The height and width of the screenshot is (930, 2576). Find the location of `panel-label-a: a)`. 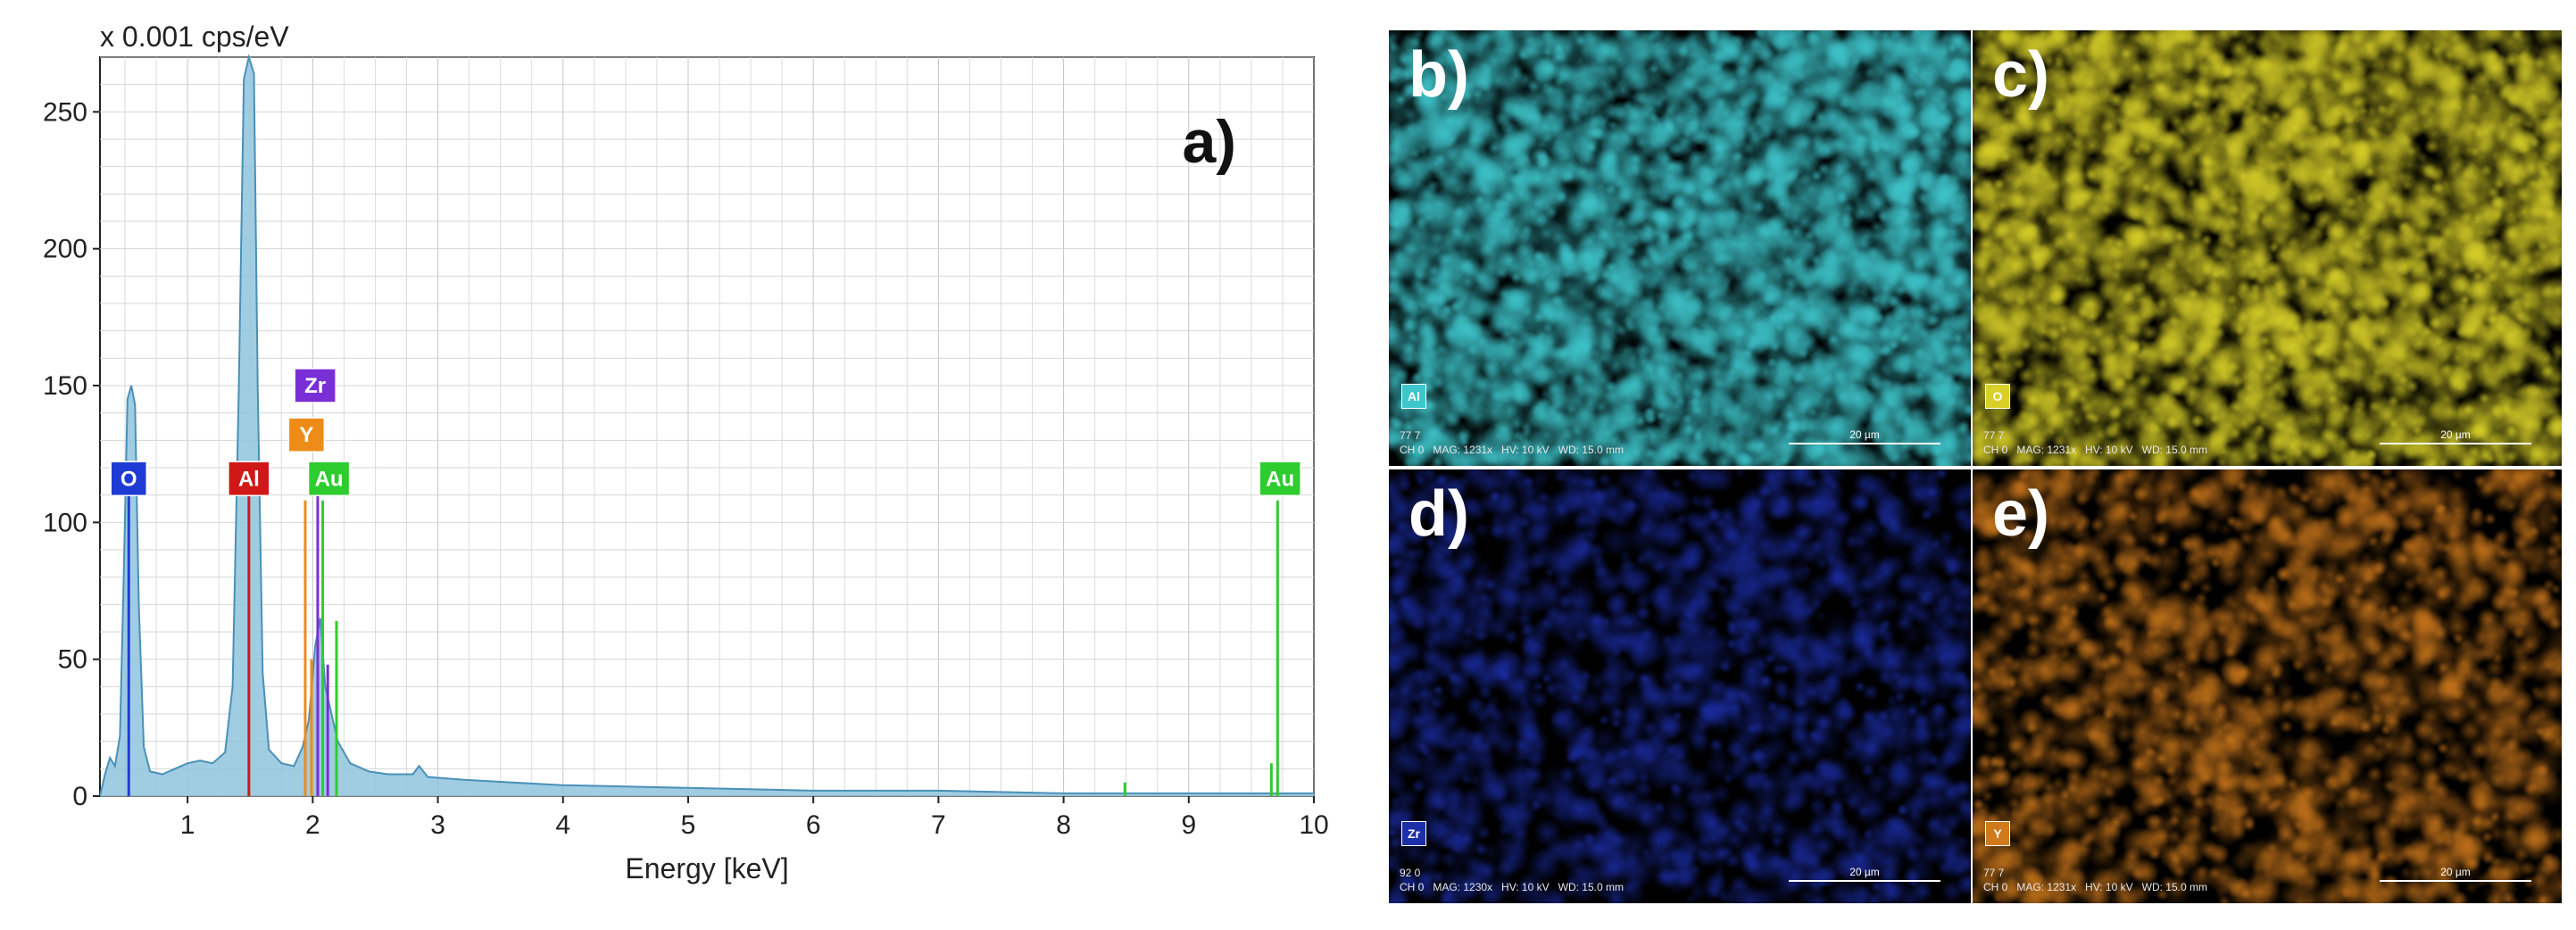

panel-label-a: a) is located at coordinates (1210, 142).